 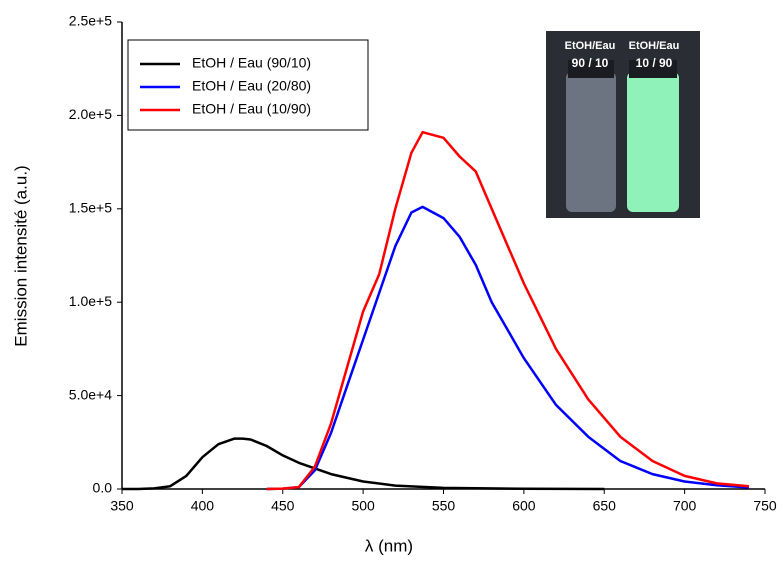 I want to click on x-tick-label: 650, so click(x=605, y=506).